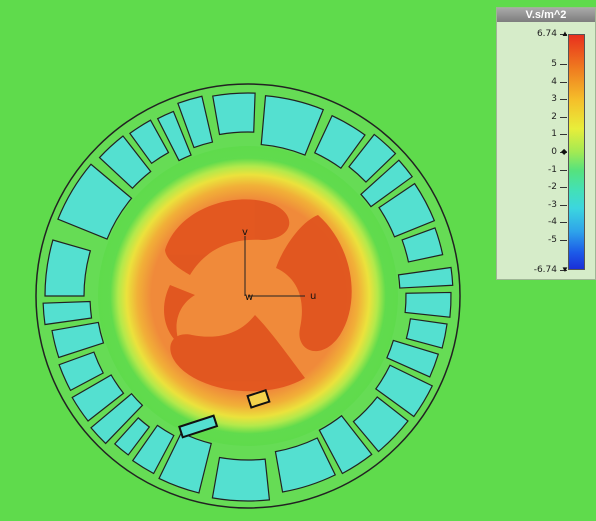 This screenshot has height=521, width=596. What do you see at coordinates (545, 270) in the screenshot?
I see `colorbar-tick-label: -6.74` at bounding box center [545, 270].